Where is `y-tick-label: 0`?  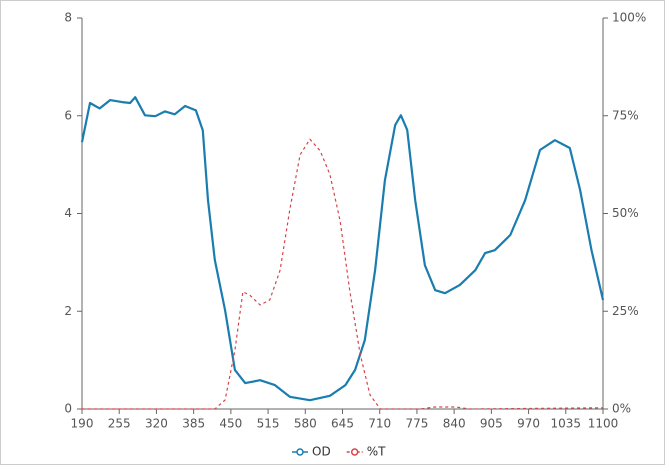 y-tick-label: 0 is located at coordinates (68, 409).